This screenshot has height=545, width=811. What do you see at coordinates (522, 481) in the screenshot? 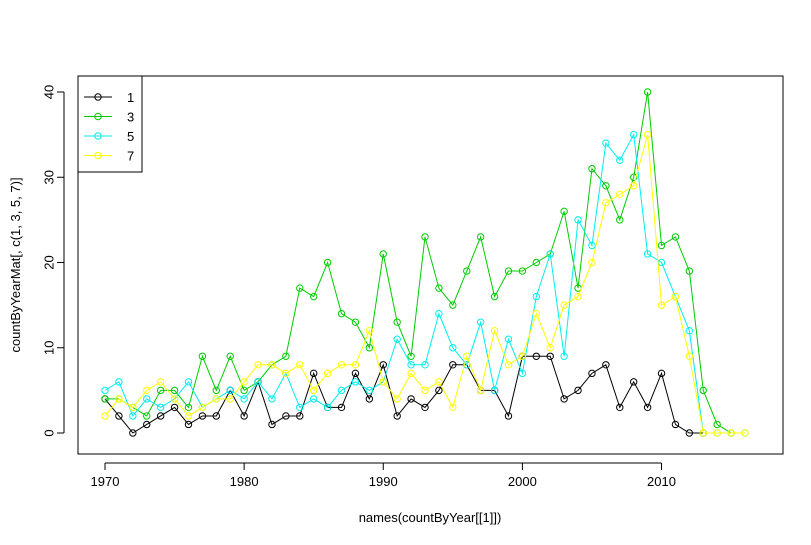
I see `x-tick-label: 2000` at bounding box center [522, 481].